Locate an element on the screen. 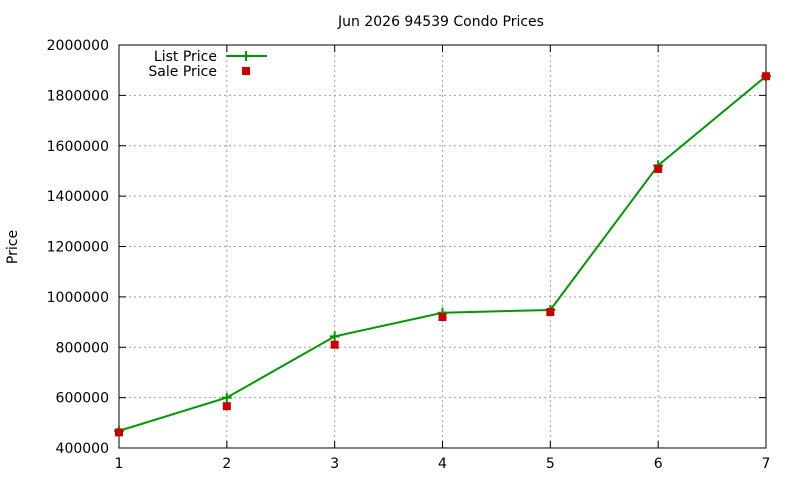 The image size is (800, 480). y-tick-label: 1000000 is located at coordinates (78, 298).